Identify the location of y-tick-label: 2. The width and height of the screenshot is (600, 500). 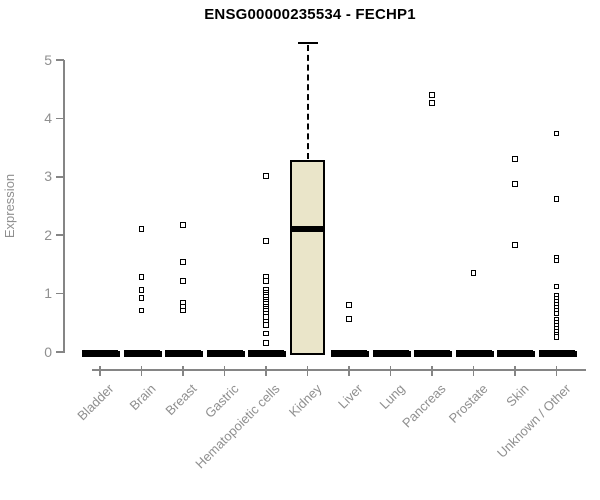
(48, 234).